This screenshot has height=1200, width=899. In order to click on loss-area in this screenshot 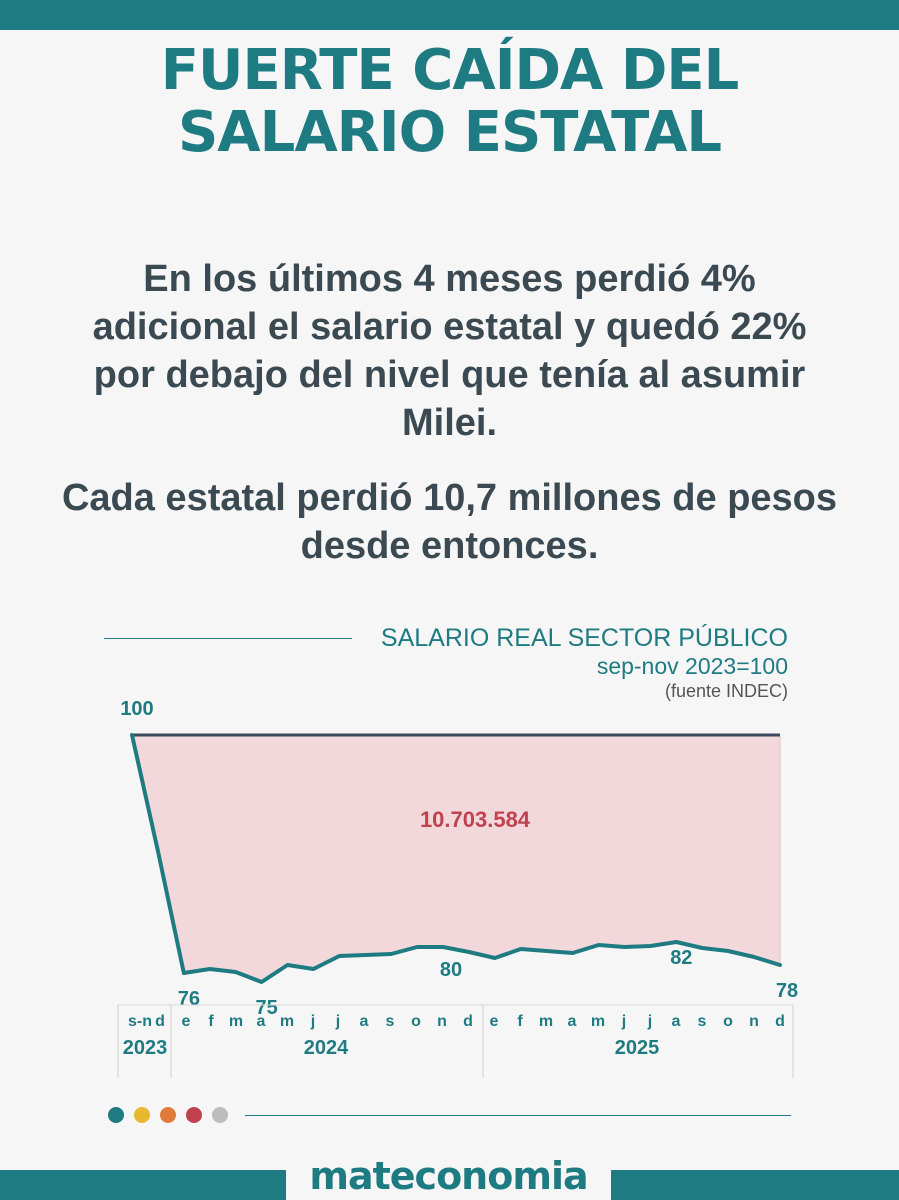, I will do `click(456, 858)`.